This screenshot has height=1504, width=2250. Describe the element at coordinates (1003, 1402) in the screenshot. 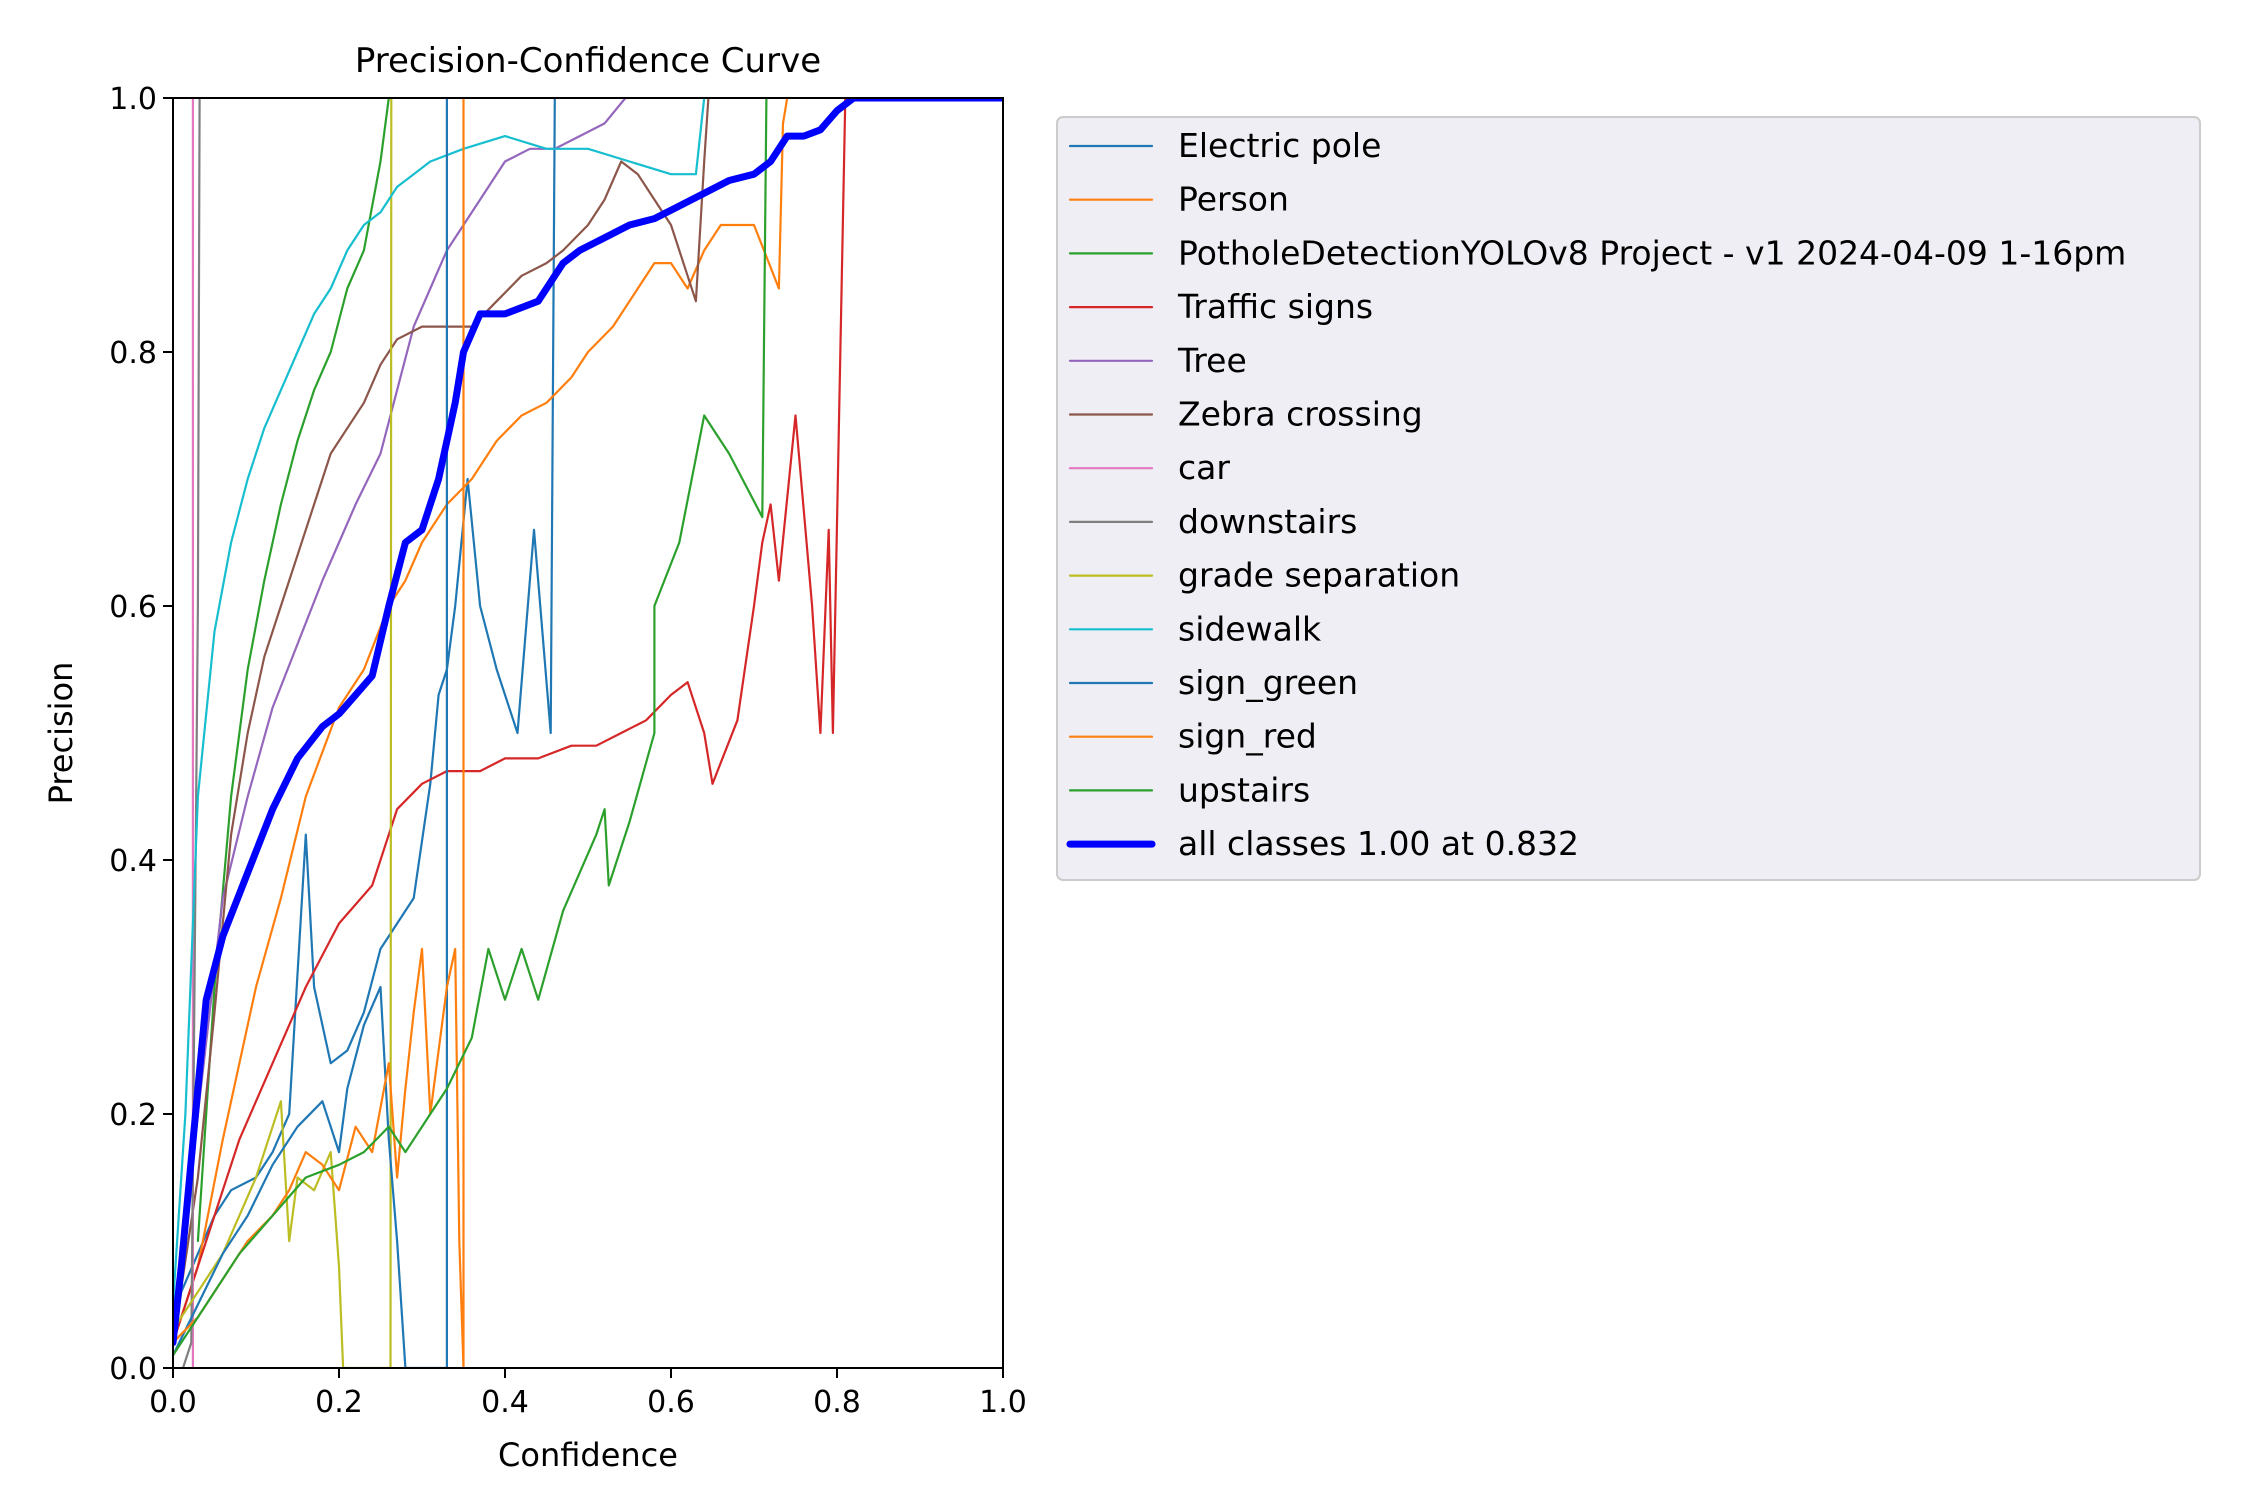

I see `x-tick-label: 1.0` at that location.